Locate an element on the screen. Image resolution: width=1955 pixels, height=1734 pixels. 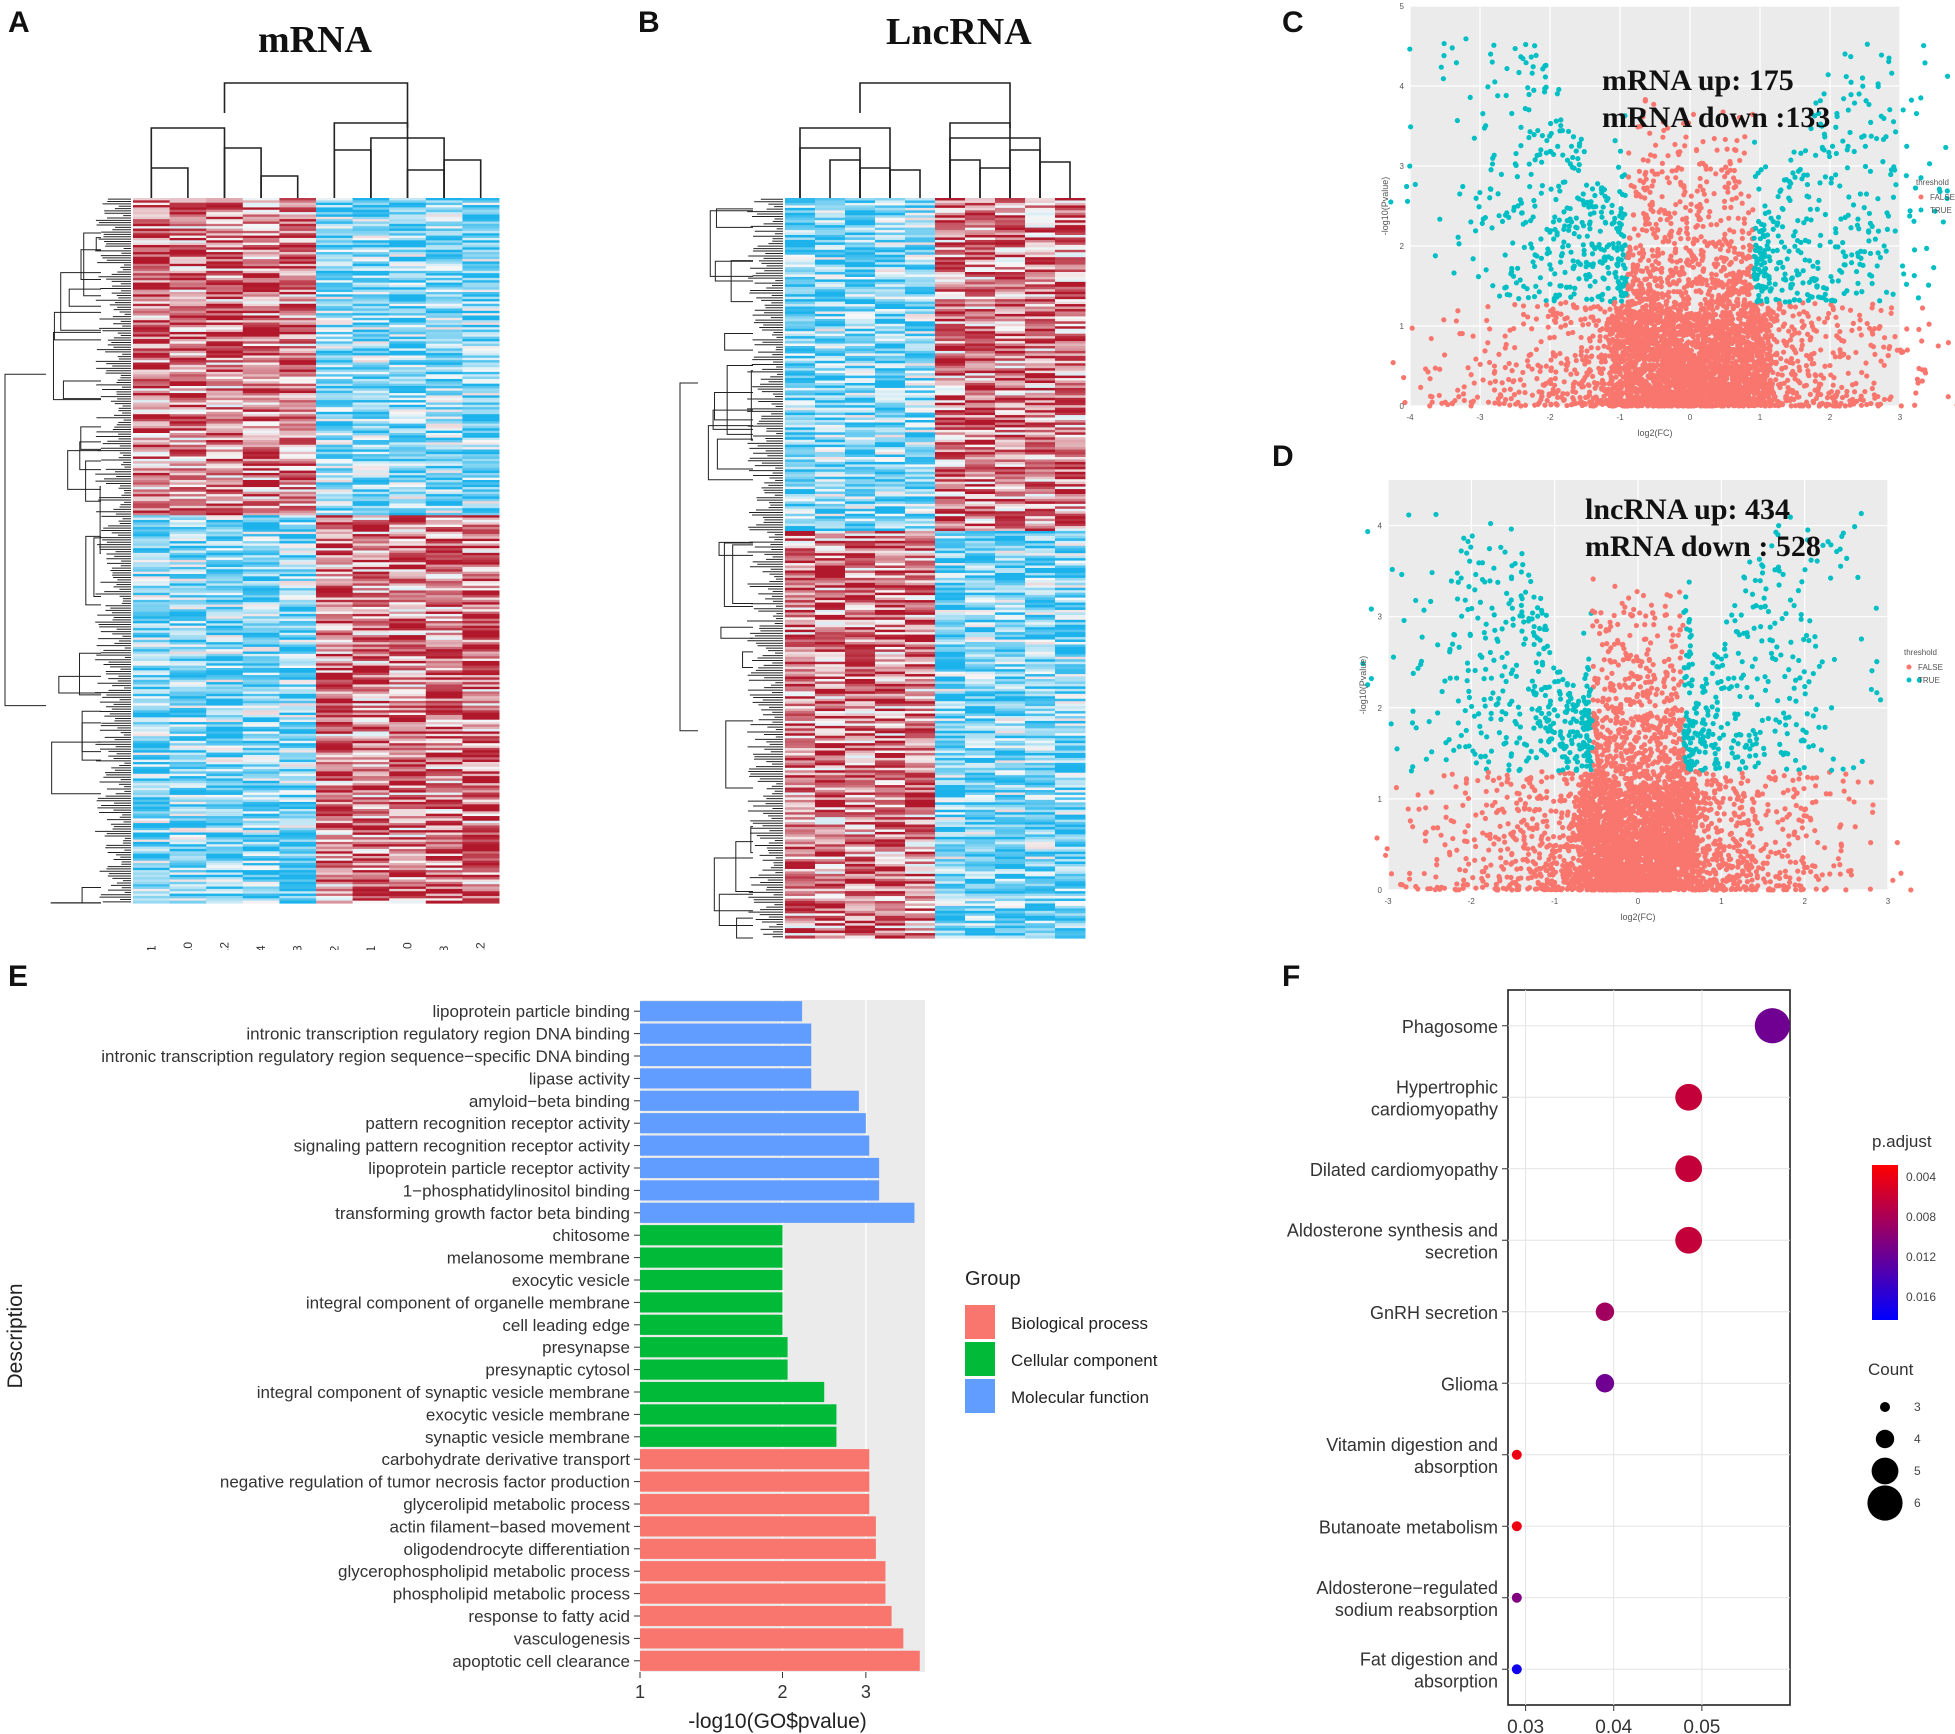
heatmap-cells is located at coordinates (316, 551).